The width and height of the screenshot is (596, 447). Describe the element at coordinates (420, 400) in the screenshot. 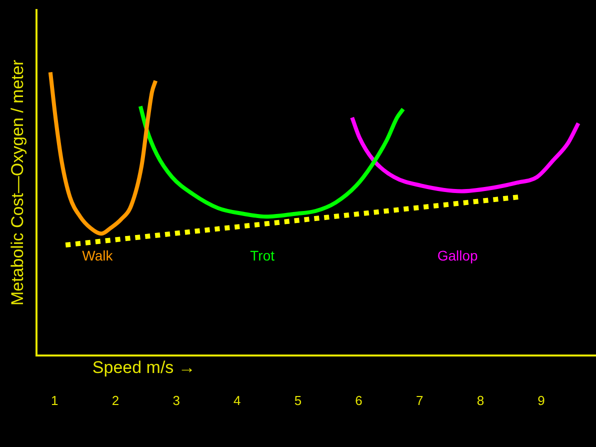

I see `x-tick-label: 7` at that location.